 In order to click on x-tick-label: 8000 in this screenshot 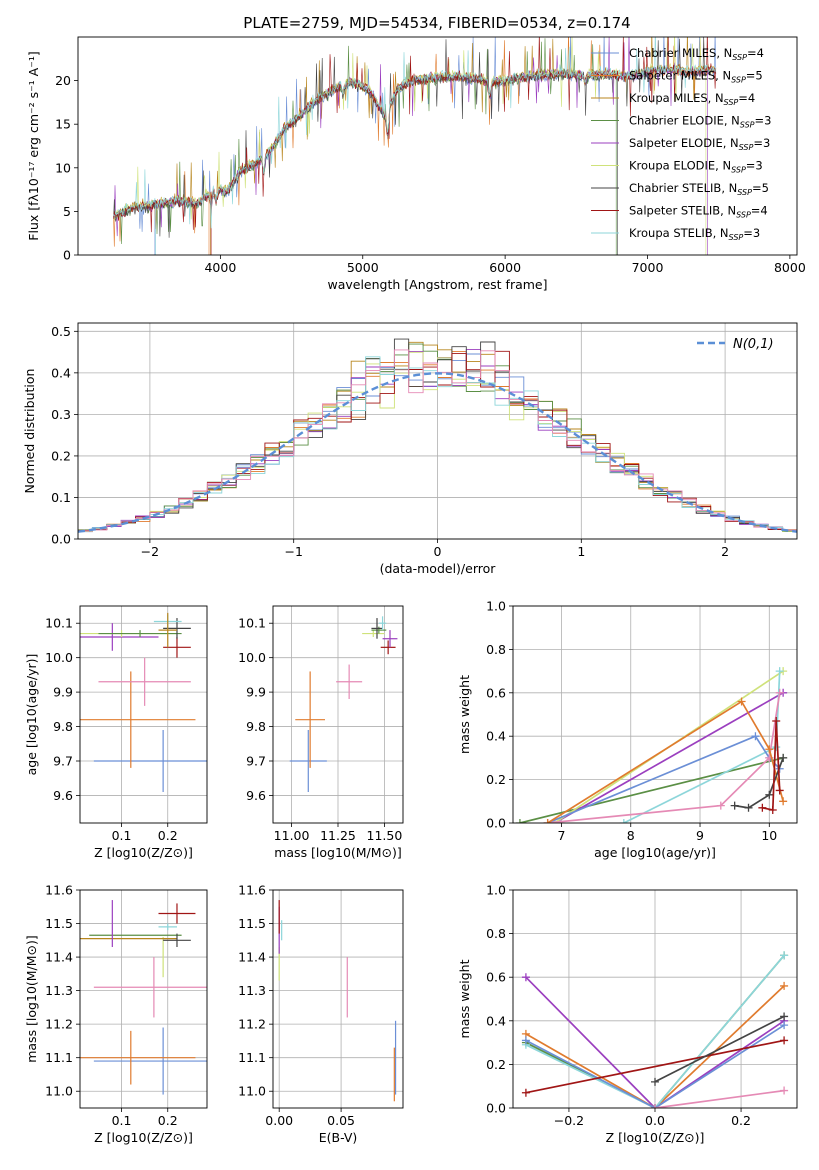, I will do `click(790, 267)`.